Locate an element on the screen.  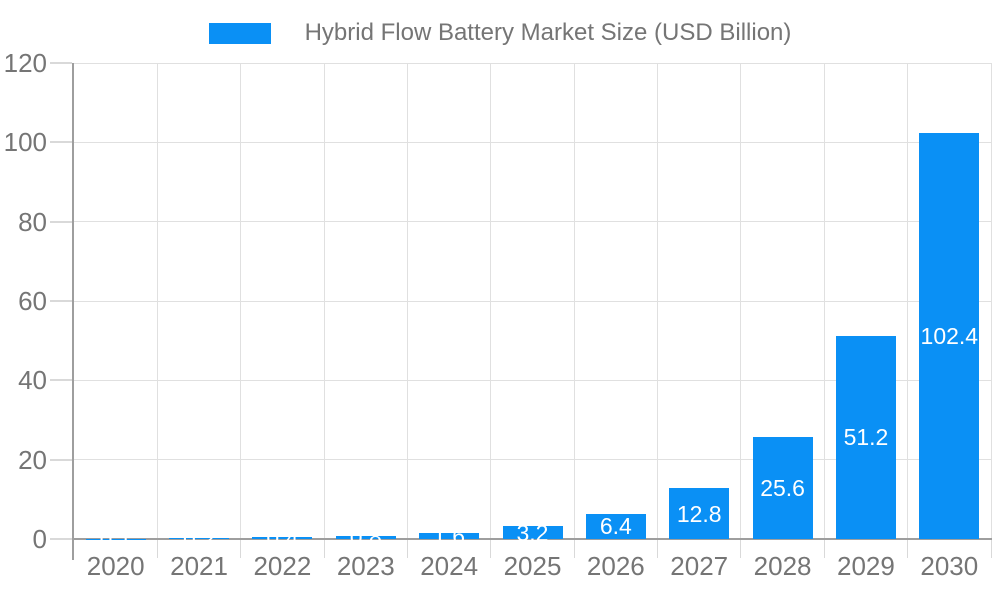
bar: 0.8 is located at coordinates (365, 537).